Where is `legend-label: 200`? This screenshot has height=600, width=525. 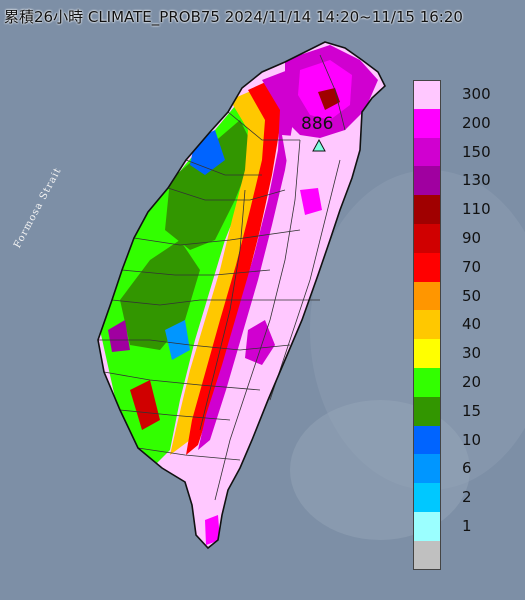
legend-label: 200 is located at coordinates (476, 122).